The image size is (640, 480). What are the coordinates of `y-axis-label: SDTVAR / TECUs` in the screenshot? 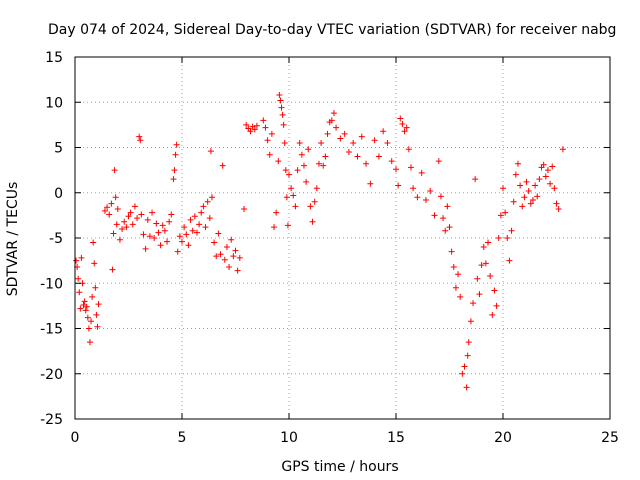 It's located at (13, 239).